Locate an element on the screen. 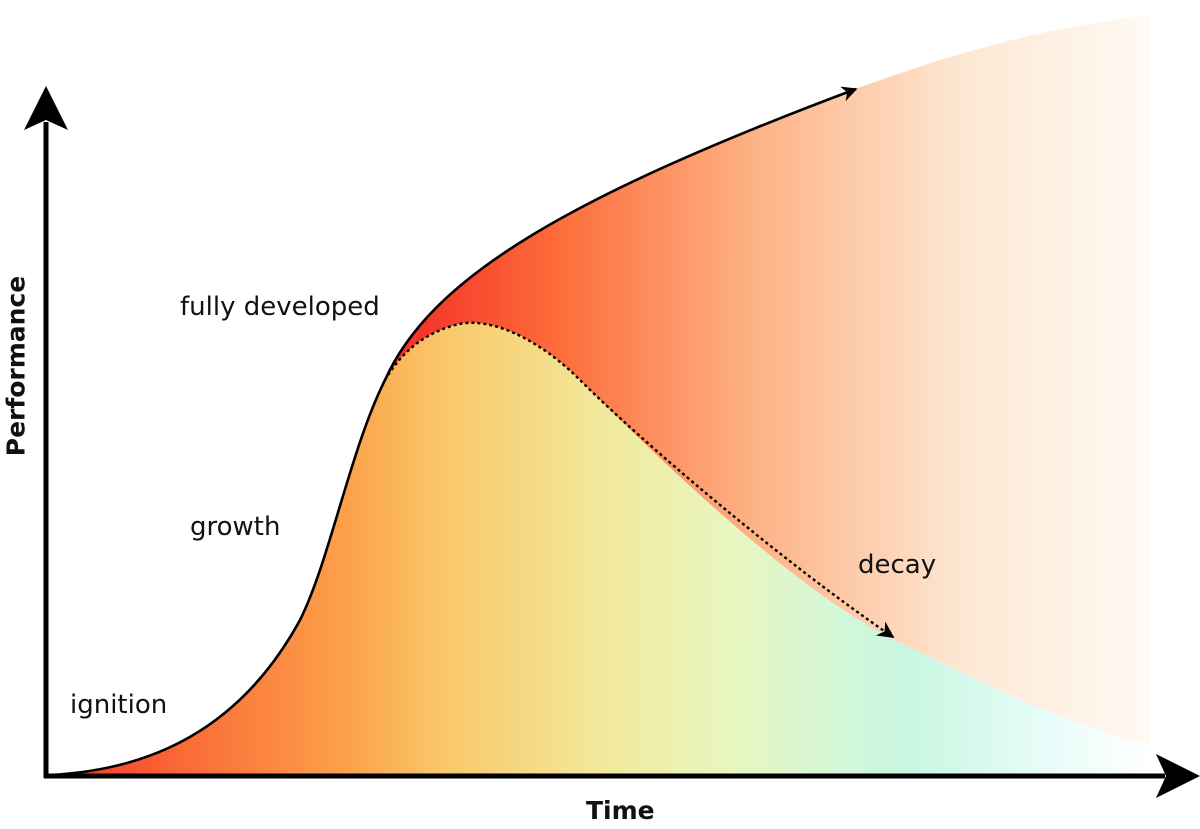 The width and height of the screenshot is (1200, 829). stage-label-fully-developed: fully developed is located at coordinates (280, 307).